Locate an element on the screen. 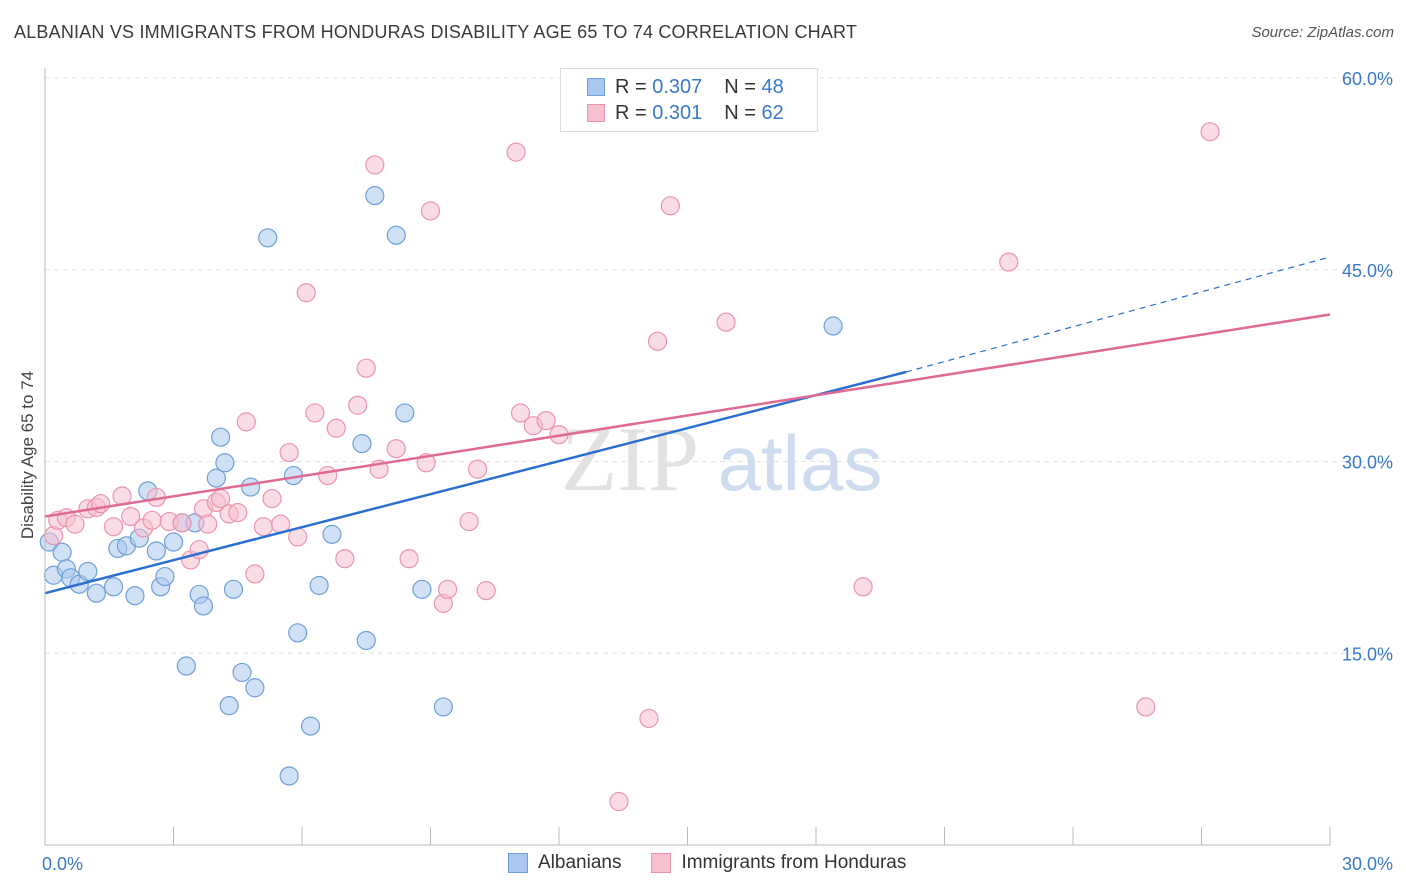  legend: R = 0.307 N = 48 R = 0.301 N = 62 is located at coordinates (689, 100).